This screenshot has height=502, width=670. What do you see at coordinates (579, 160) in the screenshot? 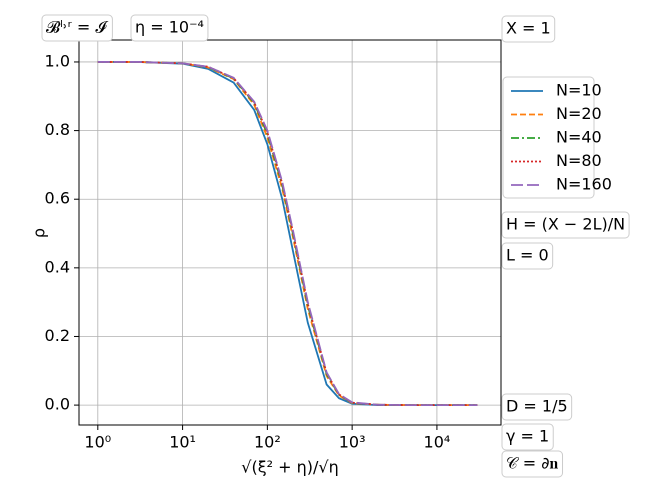
I see `legend-label: N=80` at bounding box center [579, 160].